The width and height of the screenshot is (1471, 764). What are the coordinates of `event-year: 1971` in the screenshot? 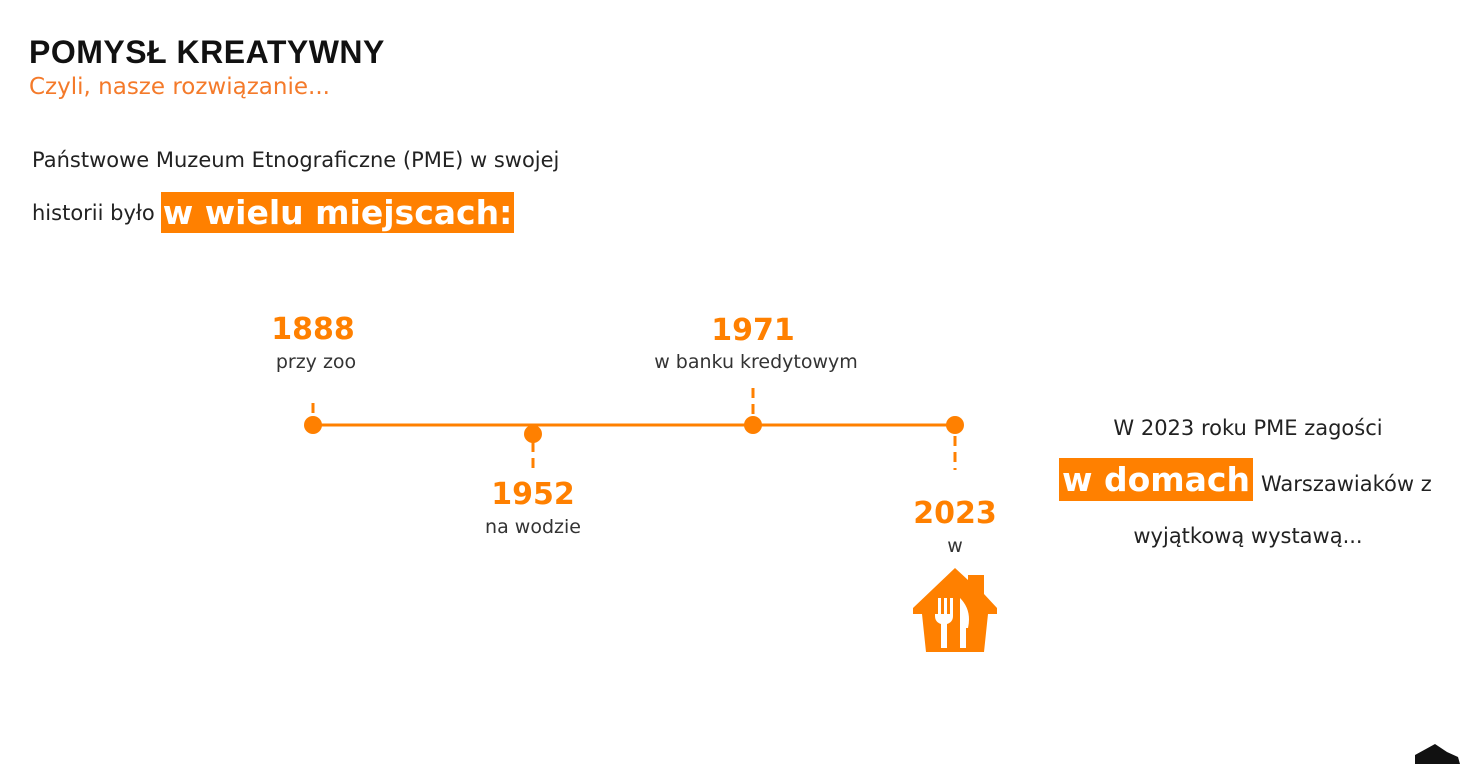 It's located at (753, 330).